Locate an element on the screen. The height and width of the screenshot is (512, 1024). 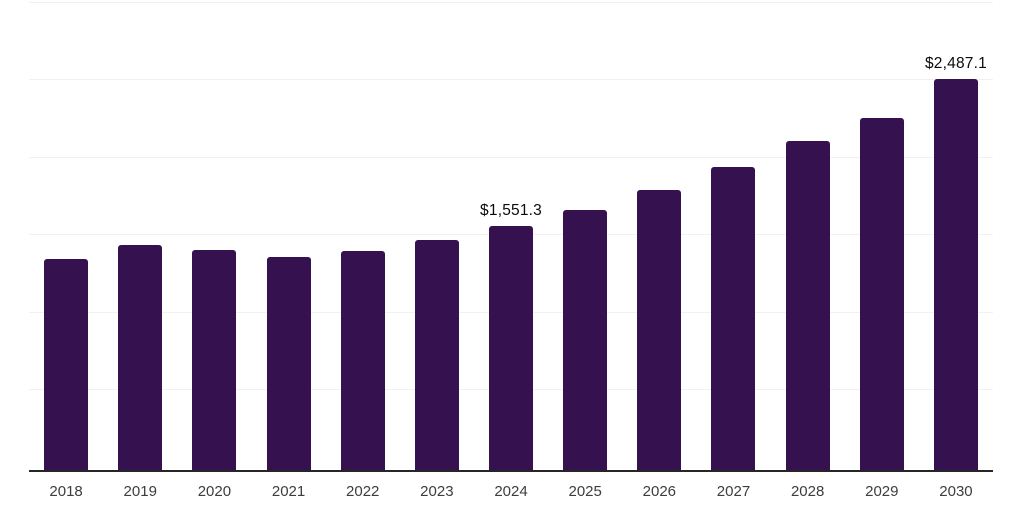
bar-slot-2026 is located at coordinates (659, 235).